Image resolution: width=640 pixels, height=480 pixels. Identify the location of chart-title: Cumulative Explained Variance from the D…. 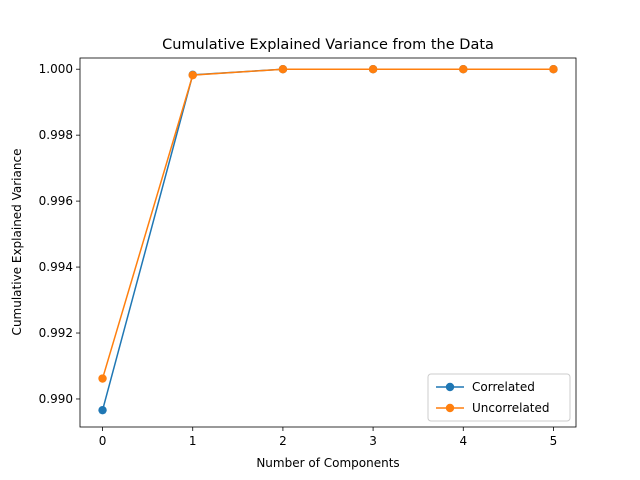
(328, 45).